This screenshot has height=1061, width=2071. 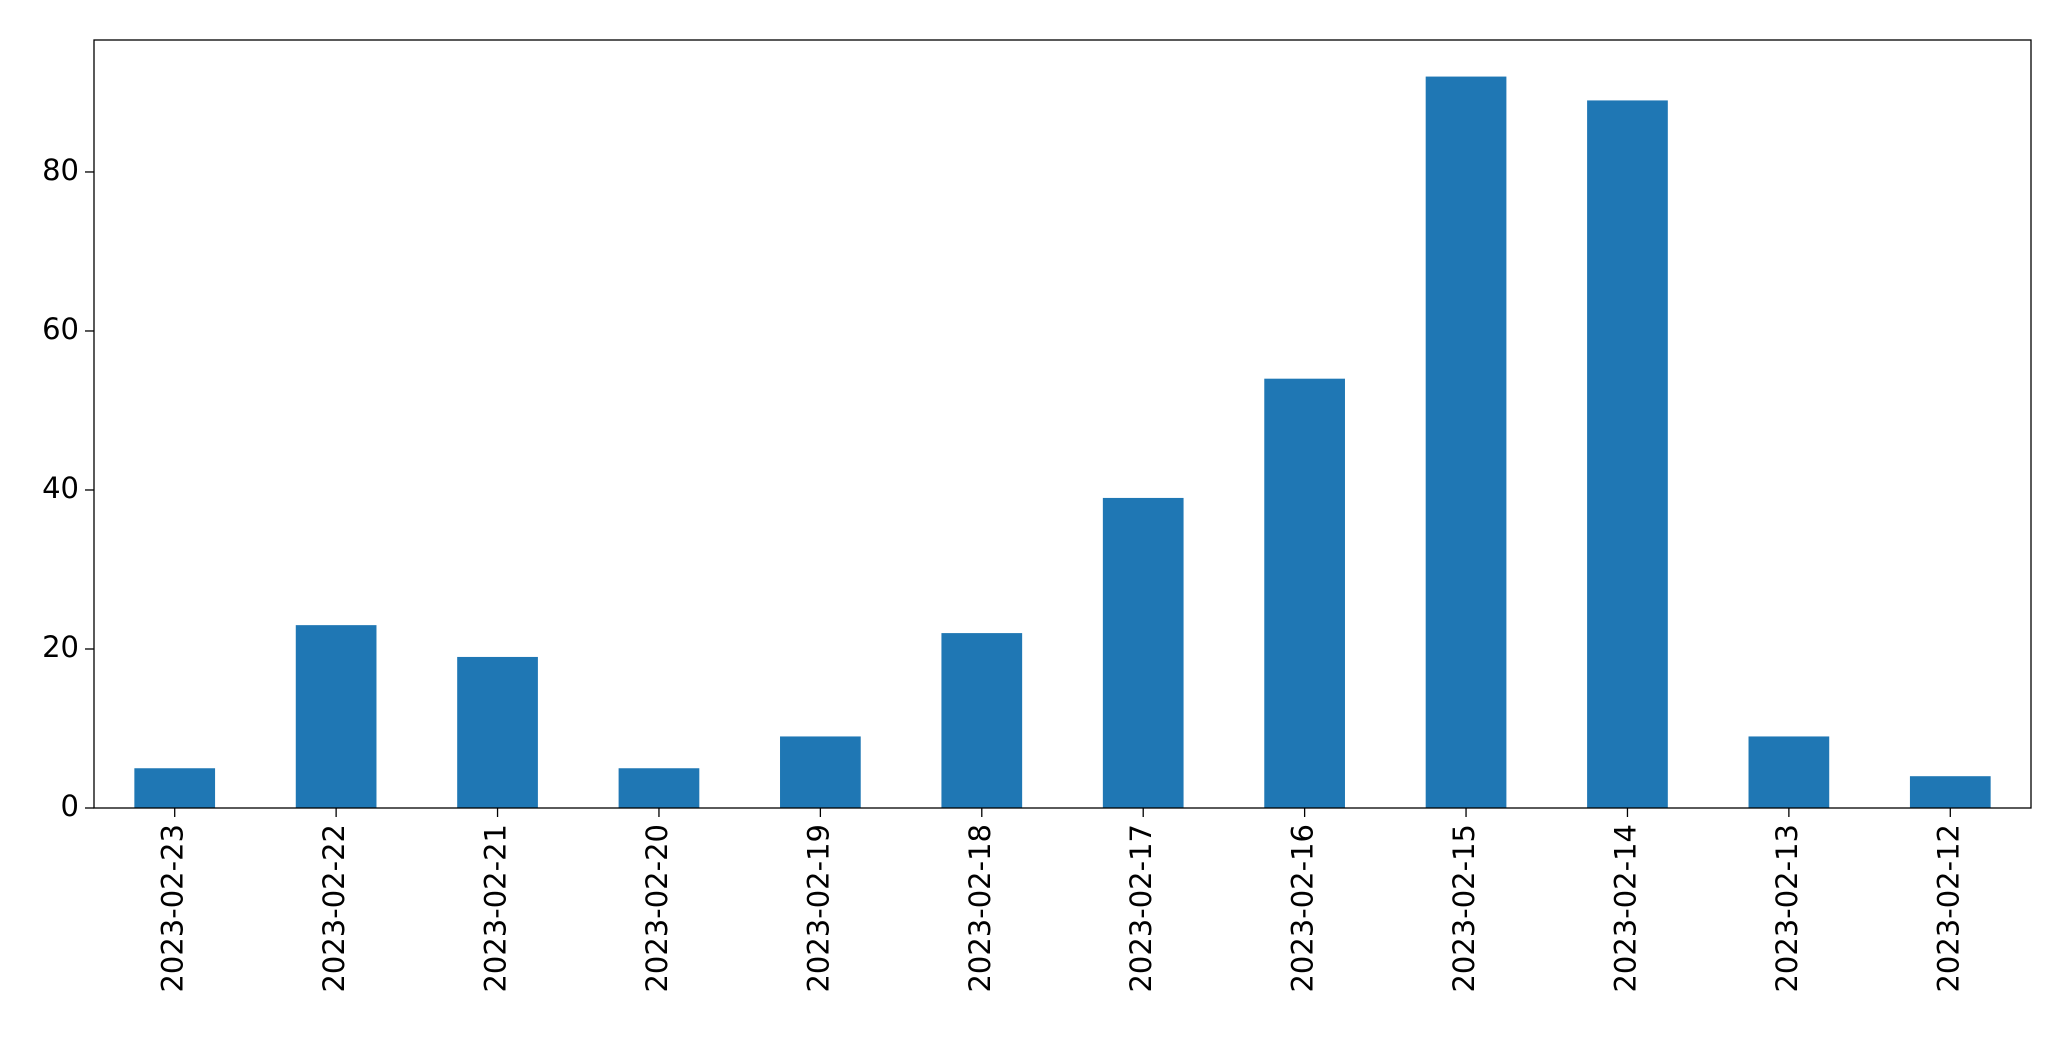 What do you see at coordinates (60, 329) in the screenshot?
I see `y-tick-label: 60` at bounding box center [60, 329].